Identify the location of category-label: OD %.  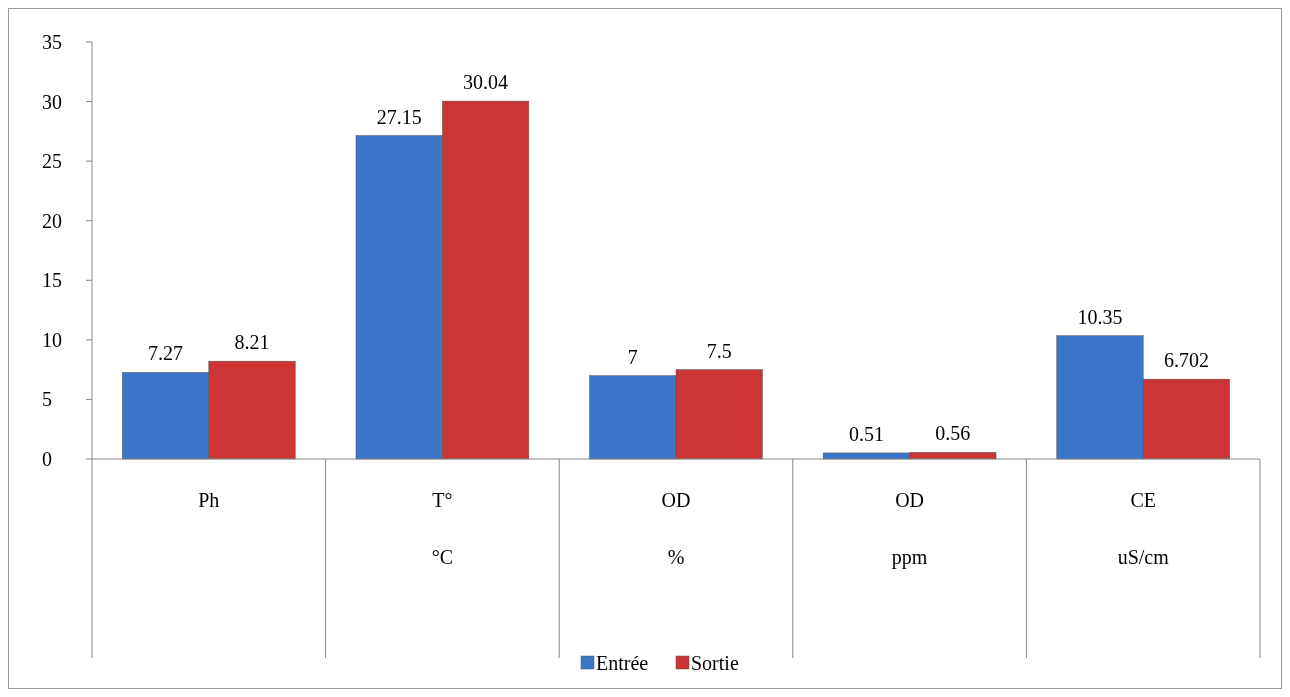
(676, 528).